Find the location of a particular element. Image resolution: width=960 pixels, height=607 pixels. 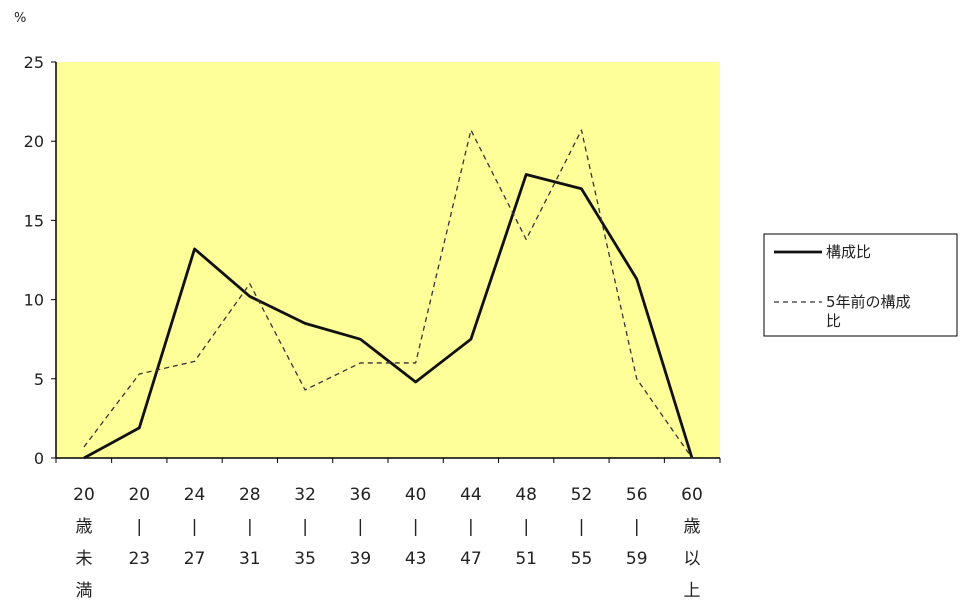

y-tick-label: 10 is located at coordinates (34, 300).